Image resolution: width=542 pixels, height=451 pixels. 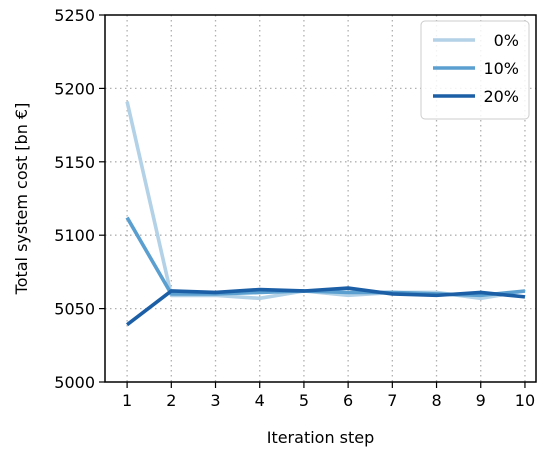 What do you see at coordinates (436, 400) in the screenshot?
I see `x-tick-label: 8` at bounding box center [436, 400].